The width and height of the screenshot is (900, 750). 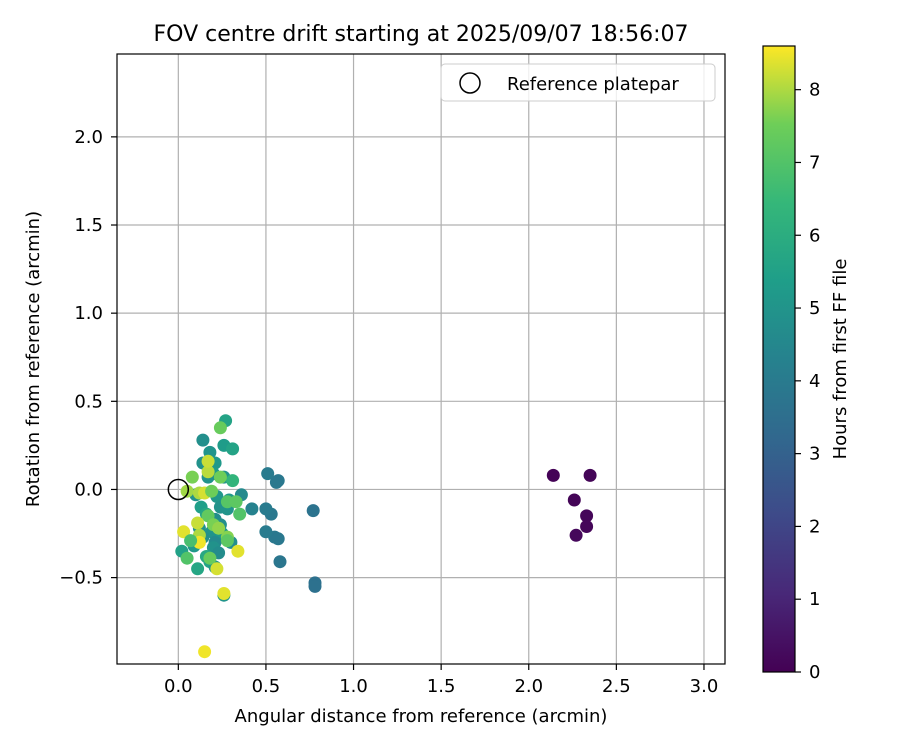 I want to click on colorbar: 0 1 2 3 4 5 6 7 8 Hours from first FF file, so click(x=806, y=364).